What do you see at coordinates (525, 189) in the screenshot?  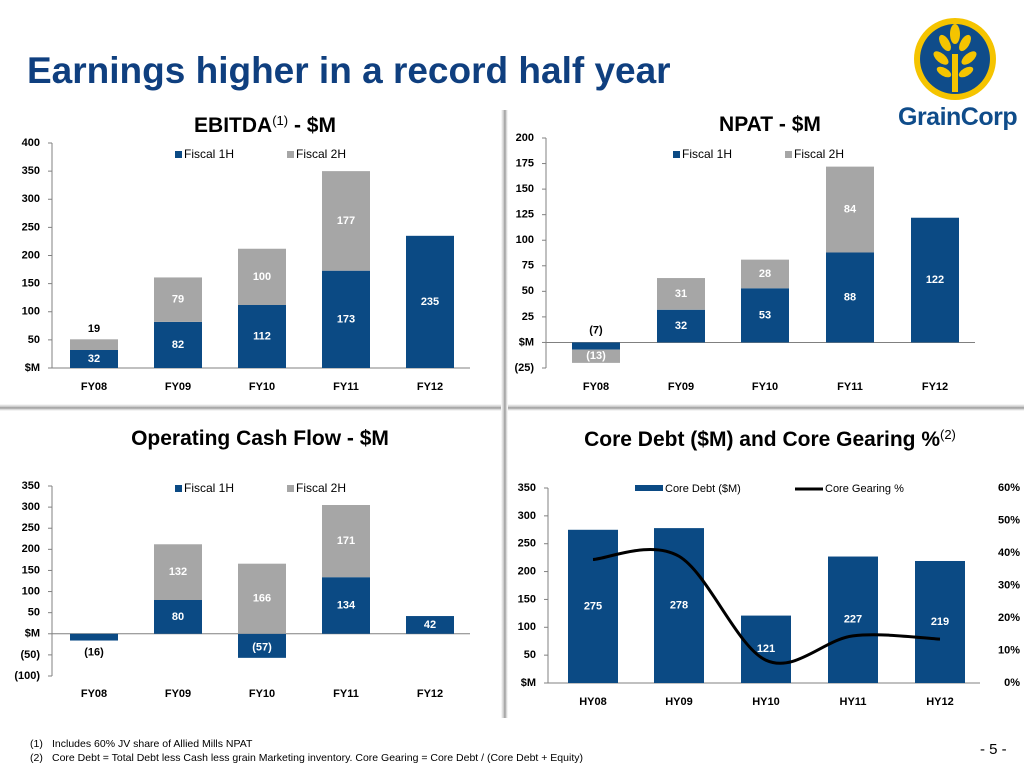 I see `npat-y-tick-label: 150` at bounding box center [525, 189].